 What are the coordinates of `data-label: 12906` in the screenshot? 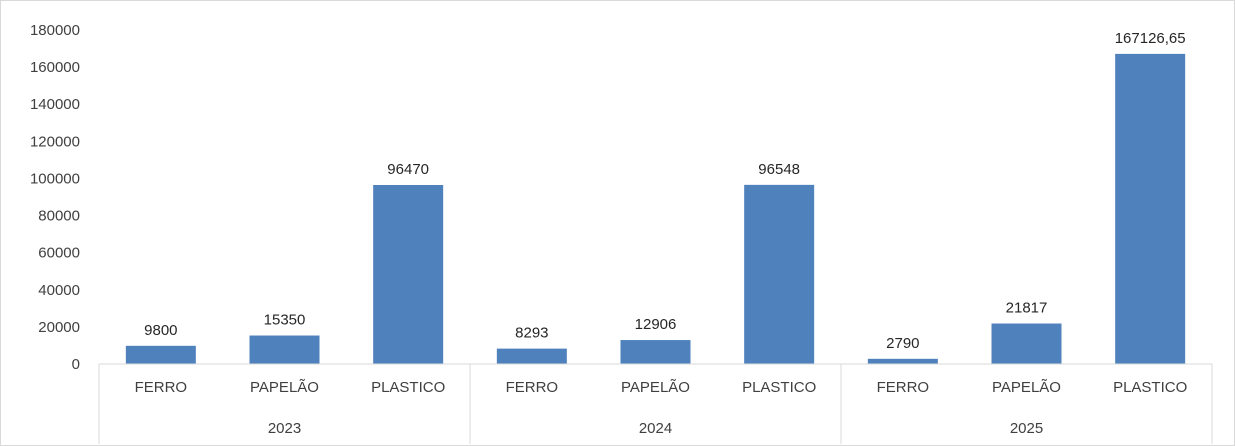 It's located at (656, 324).